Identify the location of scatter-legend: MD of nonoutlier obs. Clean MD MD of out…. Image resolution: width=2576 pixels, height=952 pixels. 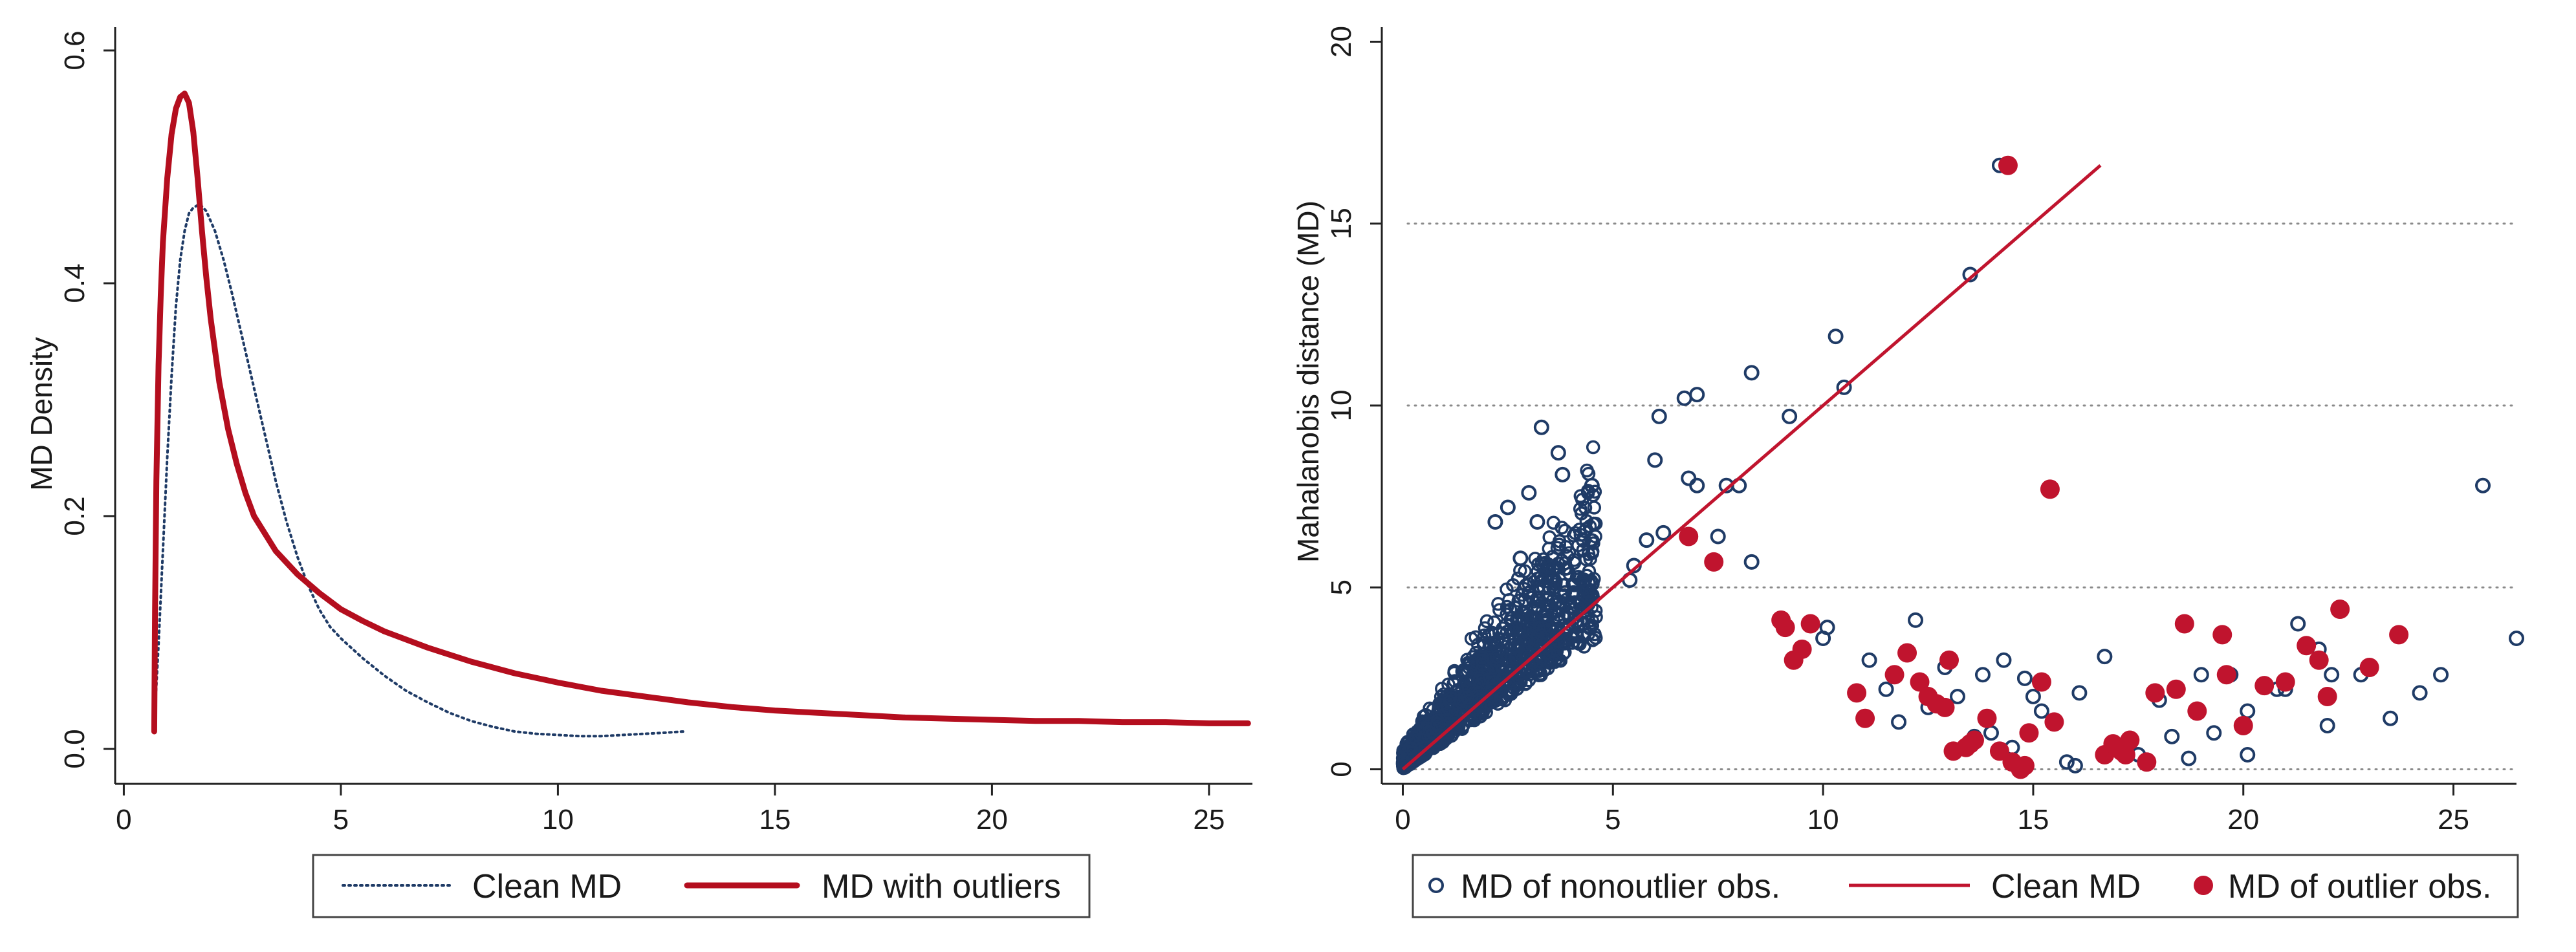
(1966, 886).